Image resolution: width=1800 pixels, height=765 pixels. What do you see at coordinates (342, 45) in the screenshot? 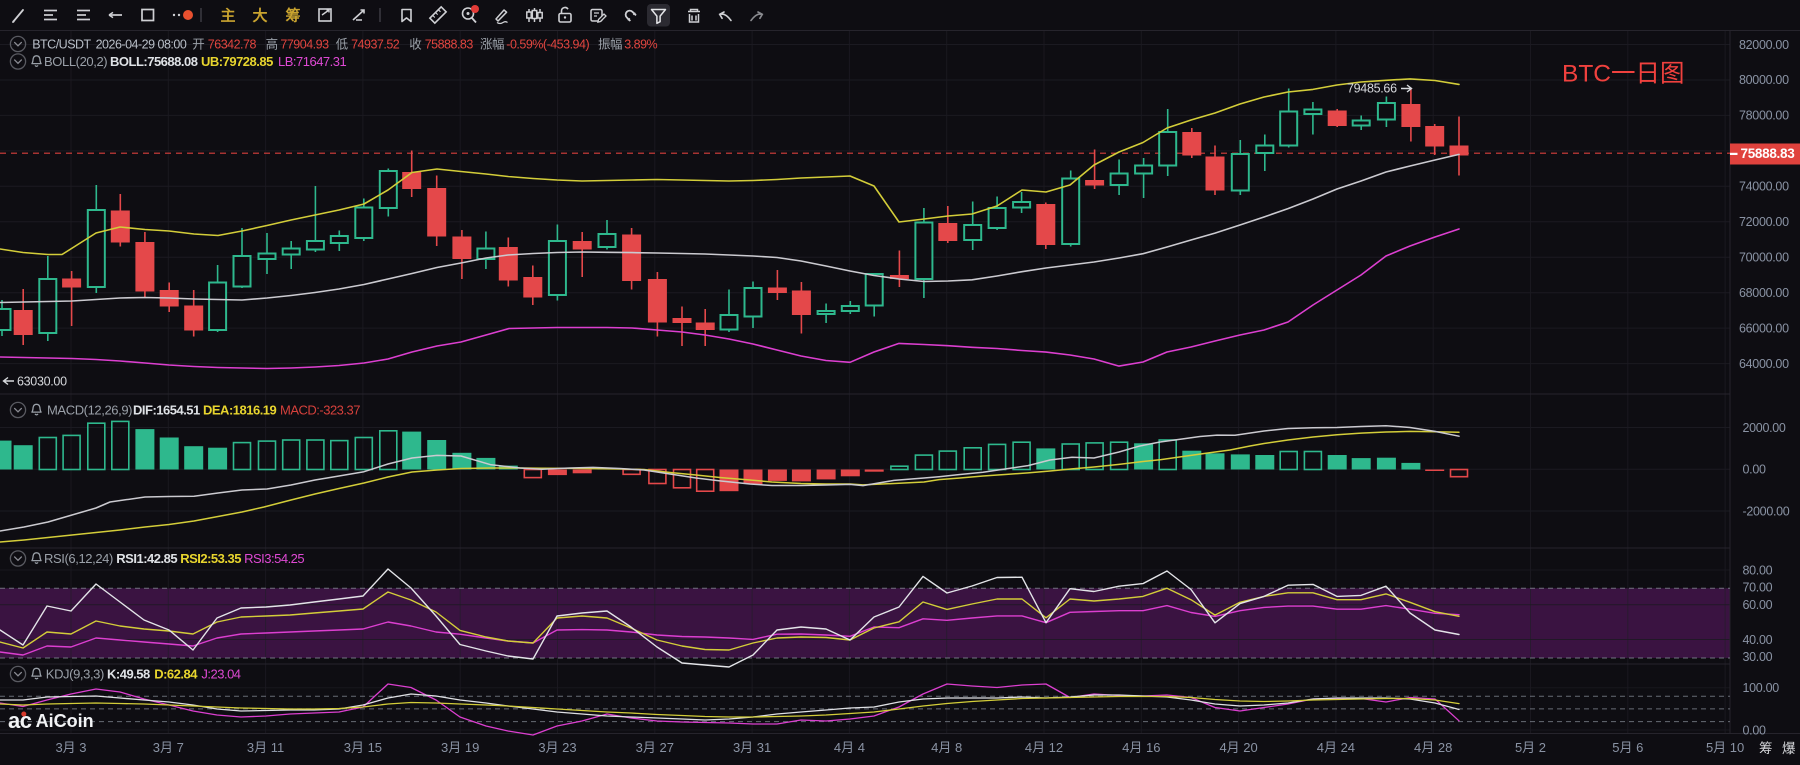
I see `svg-text: 低` at bounding box center [342, 45].